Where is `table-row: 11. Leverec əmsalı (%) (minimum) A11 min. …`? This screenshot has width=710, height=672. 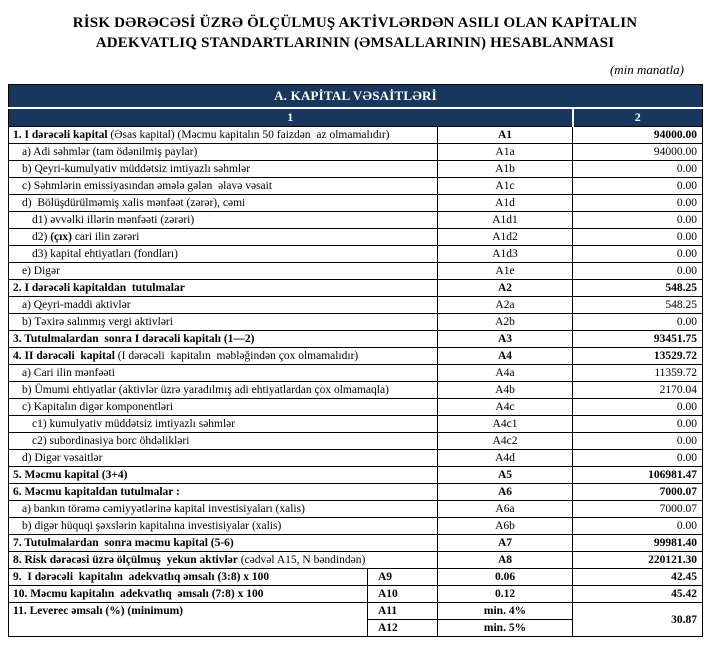
table-row: 11. Leverec əmsalı (%) (minimum) A11 min. … is located at coordinates (356, 620).